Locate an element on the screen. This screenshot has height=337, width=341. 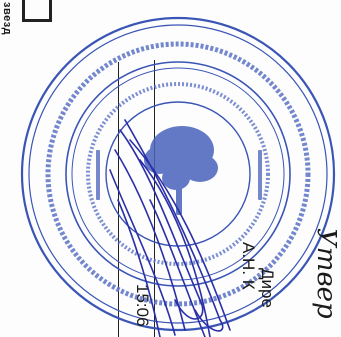
corner-frame is located at coordinates (37, 11).